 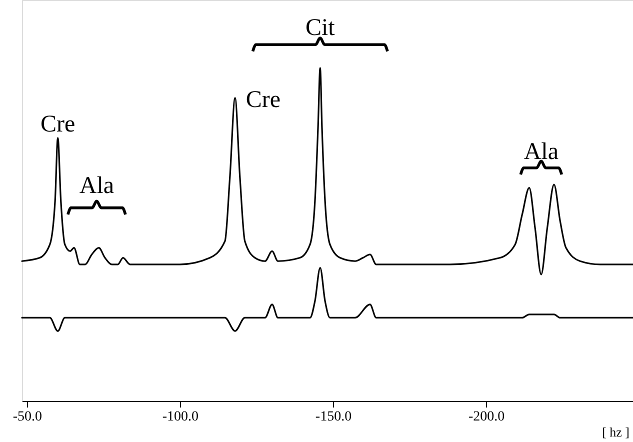 What do you see at coordinates (486, 417) in the screenshot?
I see `x-tick-label: -200.0` at bounding box center [486, 417].